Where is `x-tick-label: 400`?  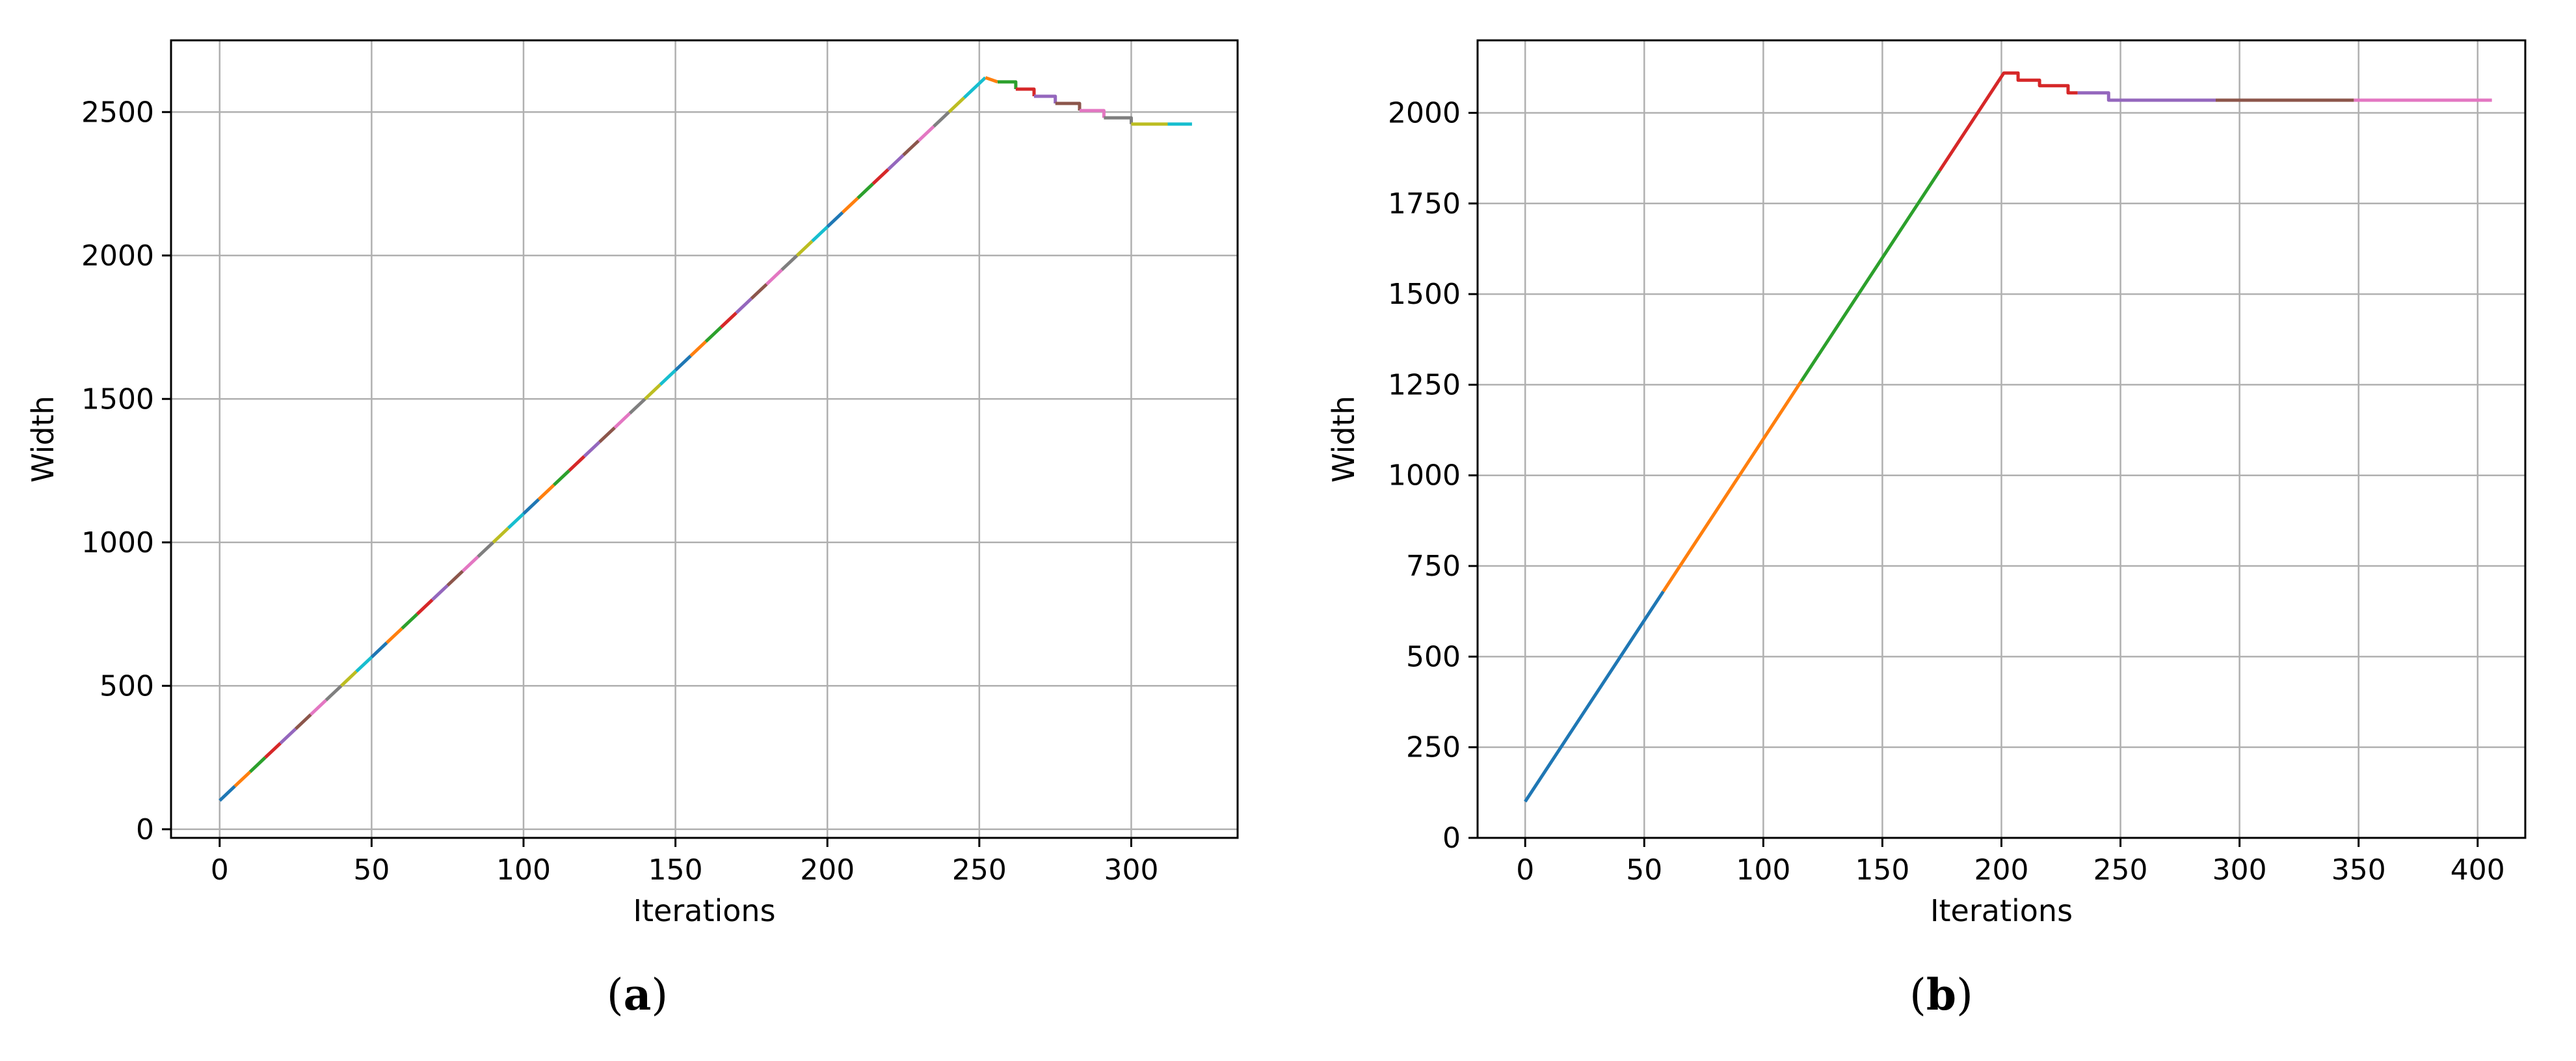
x-tick-label: 400 is located at coordinates (2477, 870).